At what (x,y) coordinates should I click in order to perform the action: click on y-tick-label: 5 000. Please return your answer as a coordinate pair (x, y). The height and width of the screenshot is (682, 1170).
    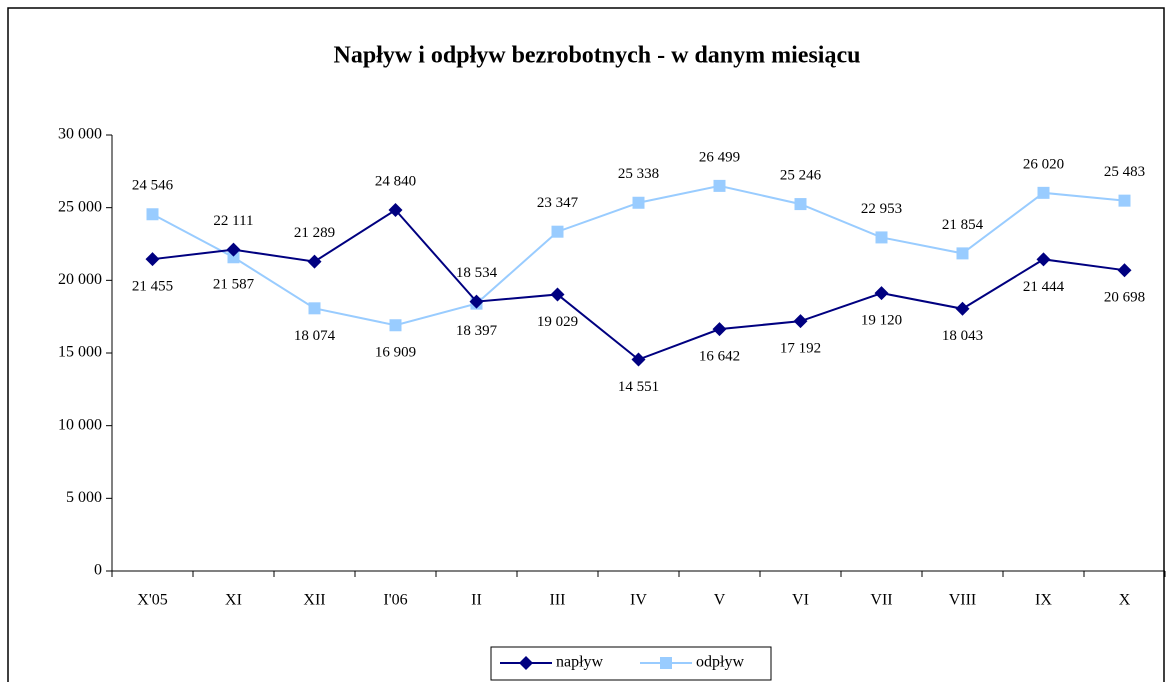
    Looking at the image, I should click on (84, 497).